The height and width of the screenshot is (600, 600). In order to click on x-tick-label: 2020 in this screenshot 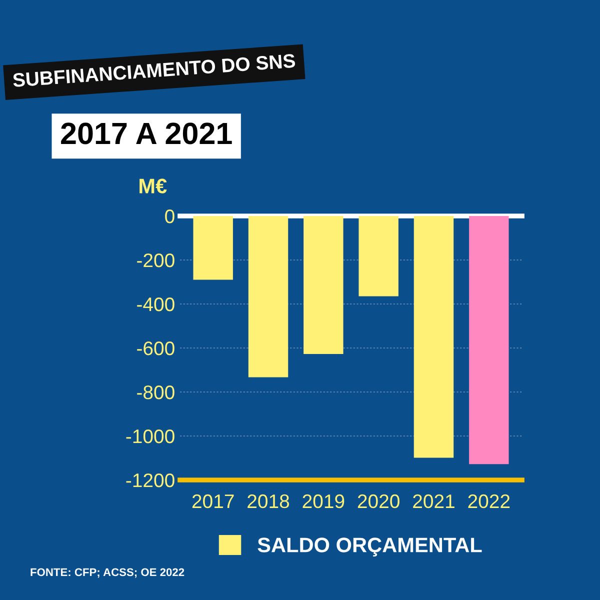, I will do `click(379, 501)`.